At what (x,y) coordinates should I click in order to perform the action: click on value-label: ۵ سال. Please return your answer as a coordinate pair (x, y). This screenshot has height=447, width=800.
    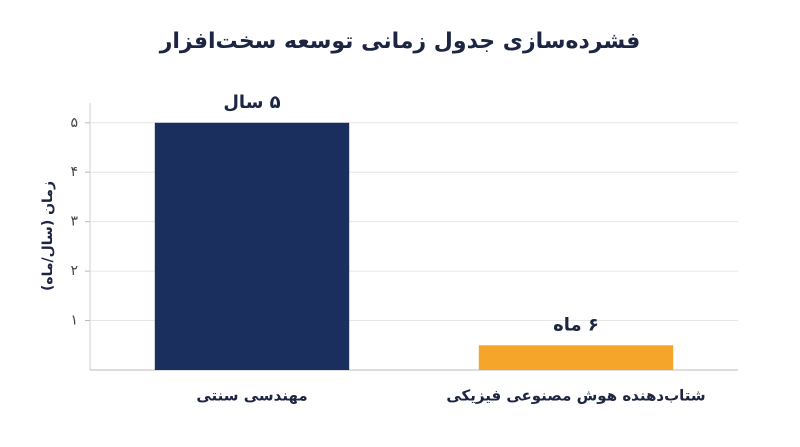
    Looking at the image, I should click on (251, 102).